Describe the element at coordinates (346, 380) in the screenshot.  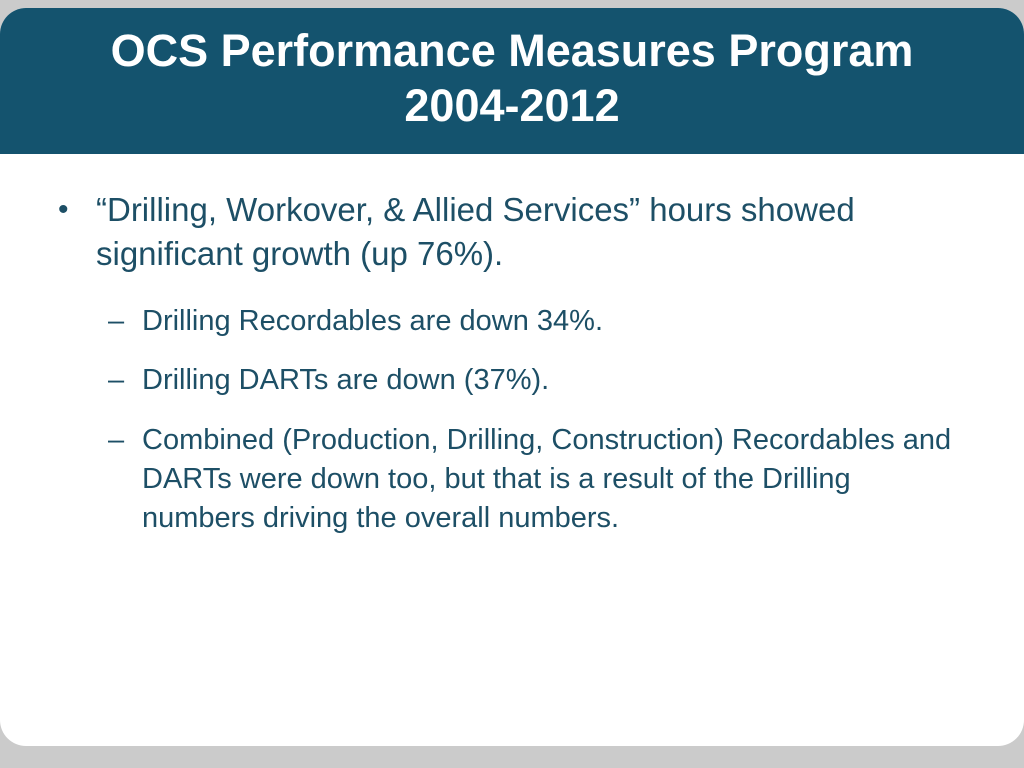
I see `sub-bullet-2-text: Drilling DARTs are down (37%).` at that location.